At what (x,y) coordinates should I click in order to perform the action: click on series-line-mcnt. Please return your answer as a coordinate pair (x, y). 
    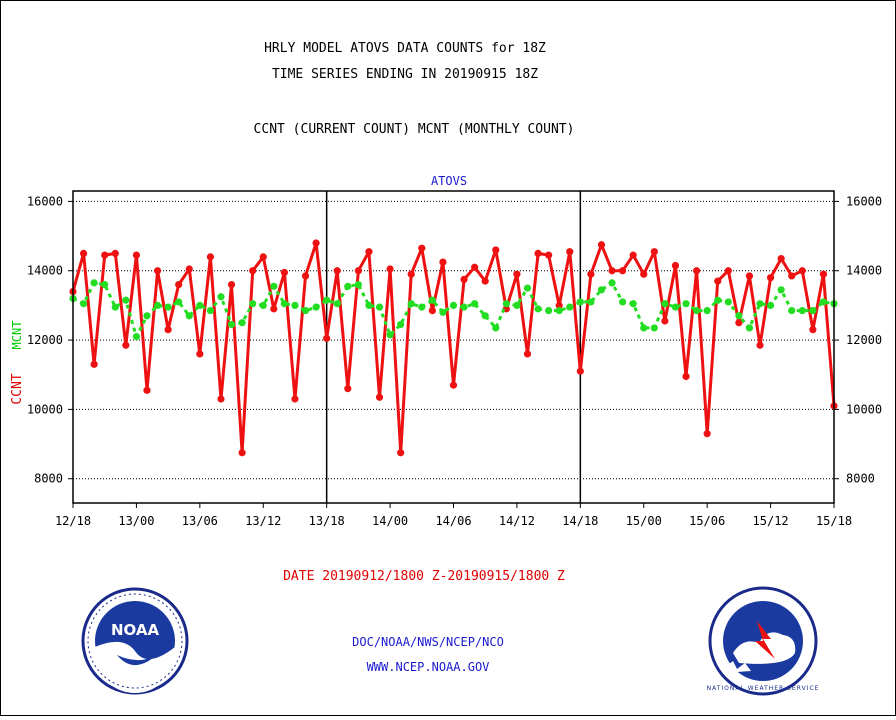
    Looking at the image, I should click on (453, 310).